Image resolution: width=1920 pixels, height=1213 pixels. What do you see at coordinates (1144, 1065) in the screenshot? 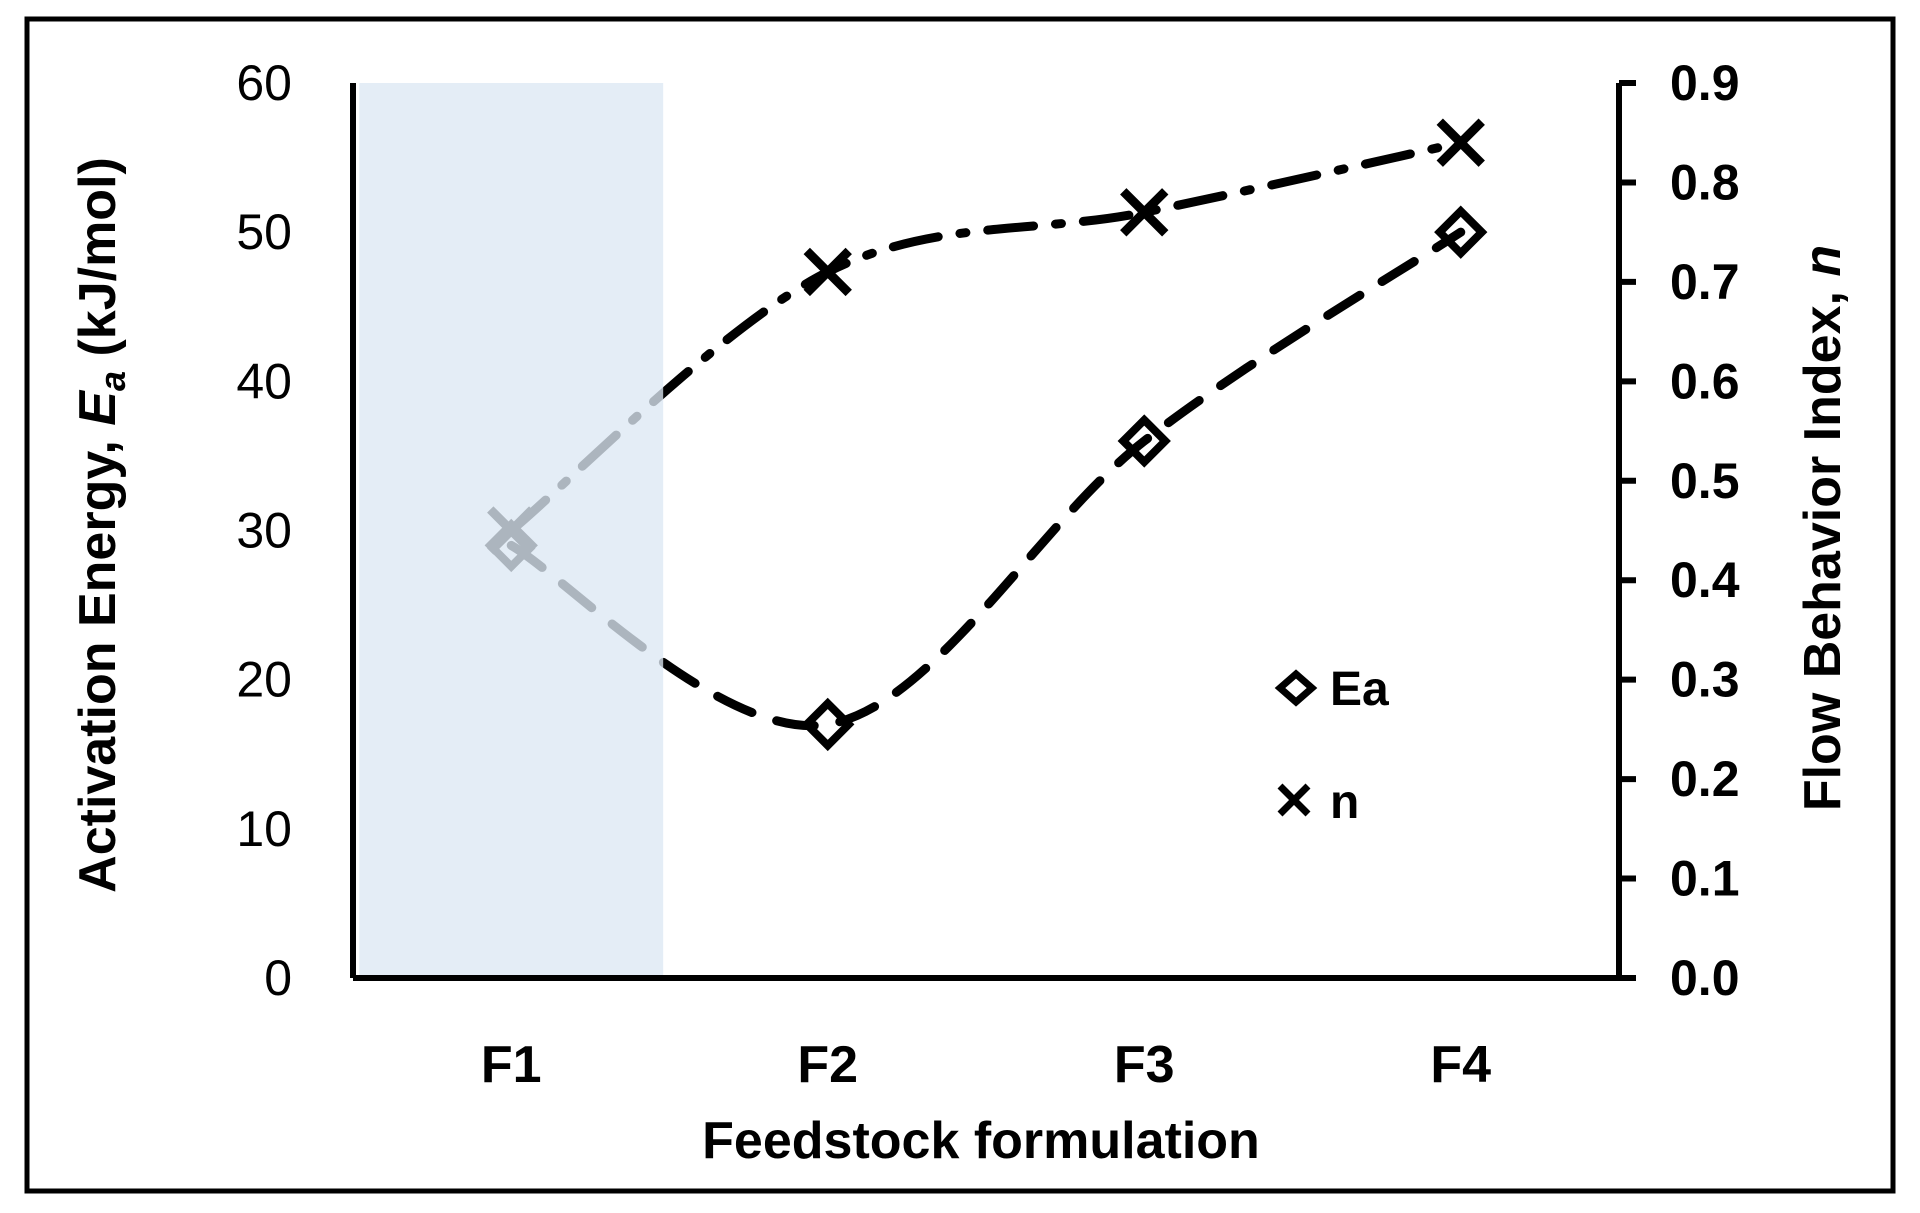
I see `x-tick-label: F3` at bounding box center [1144, 1065].